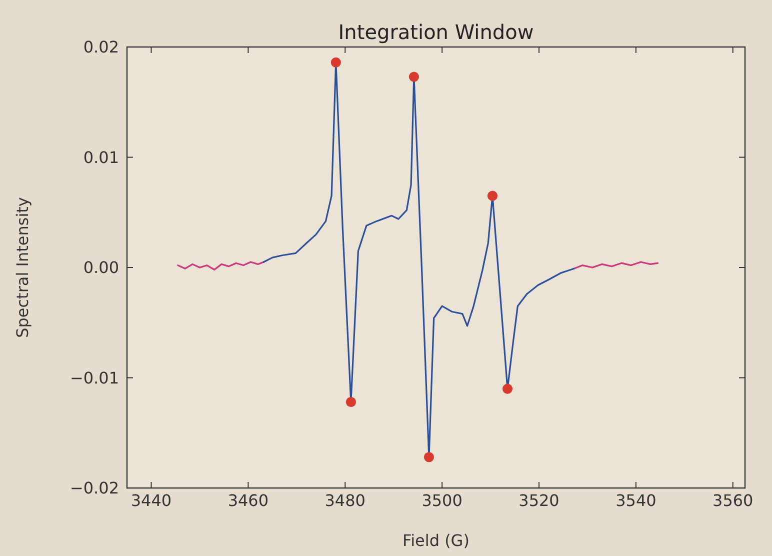  Describe the element at coordinates (101, 47) in the screenshot. I see `y-tick-label: 0.02` at that location.